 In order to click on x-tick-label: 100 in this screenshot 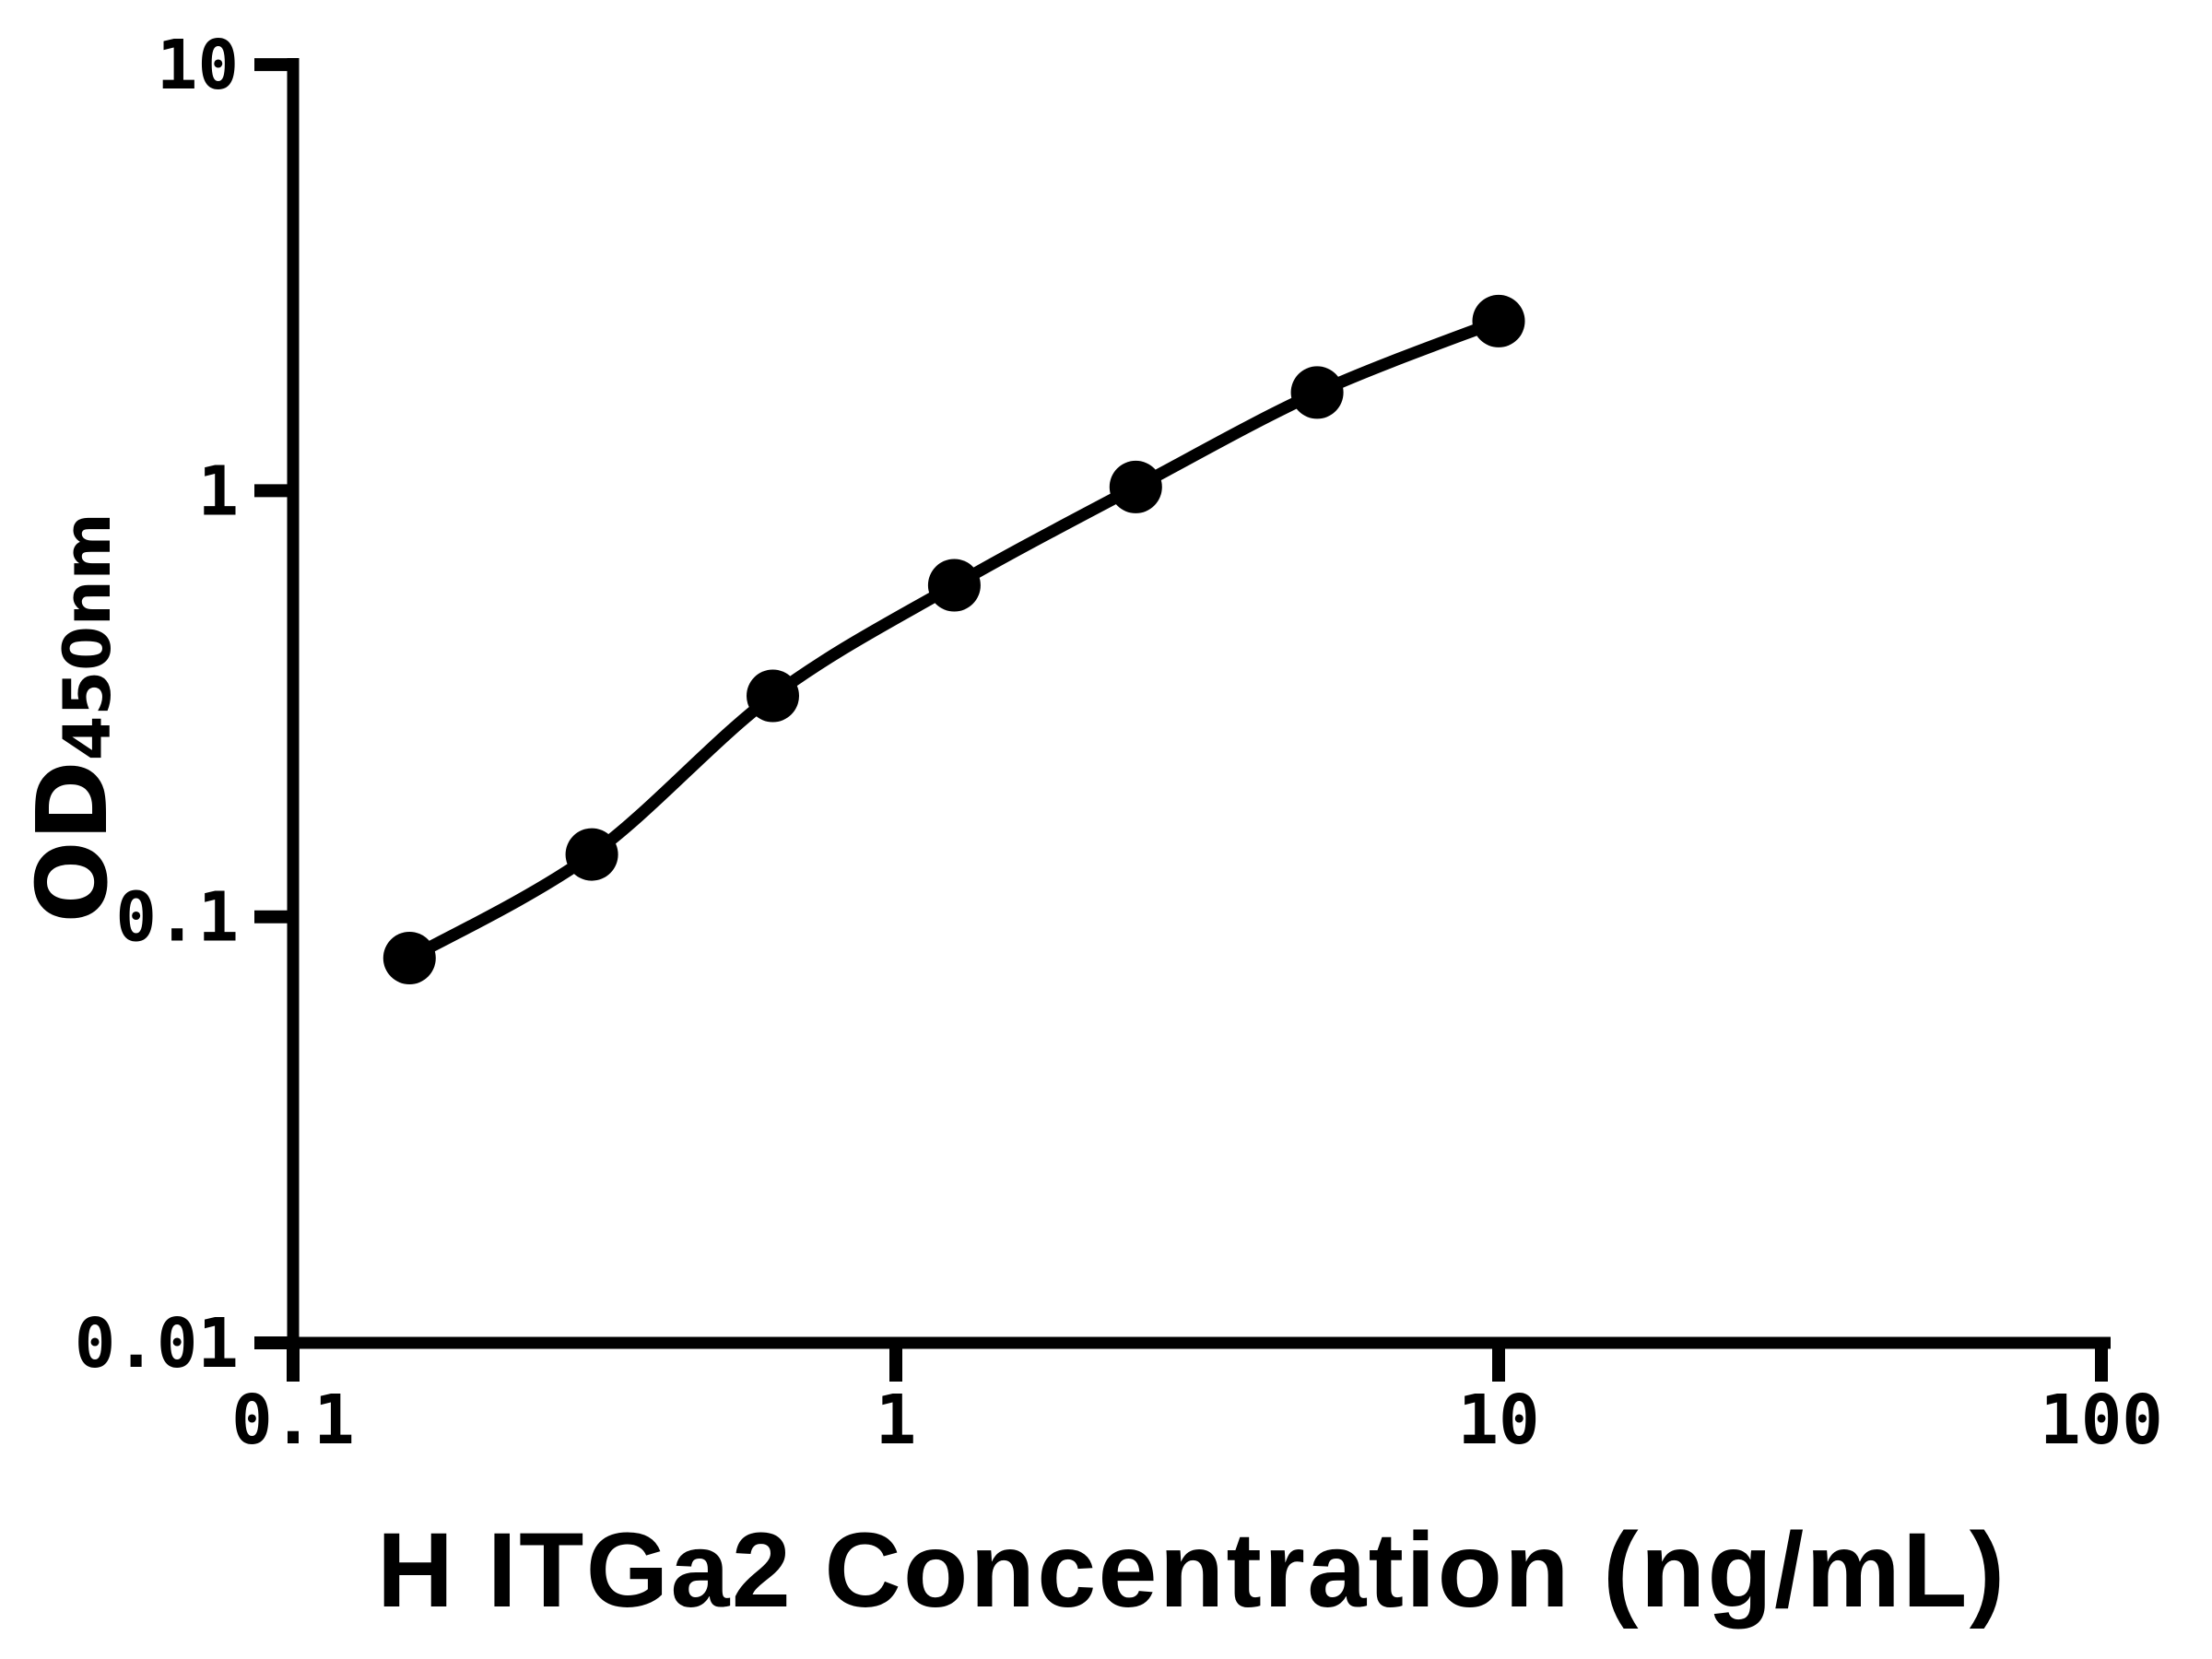, I will do `click(2101, 1420)`.